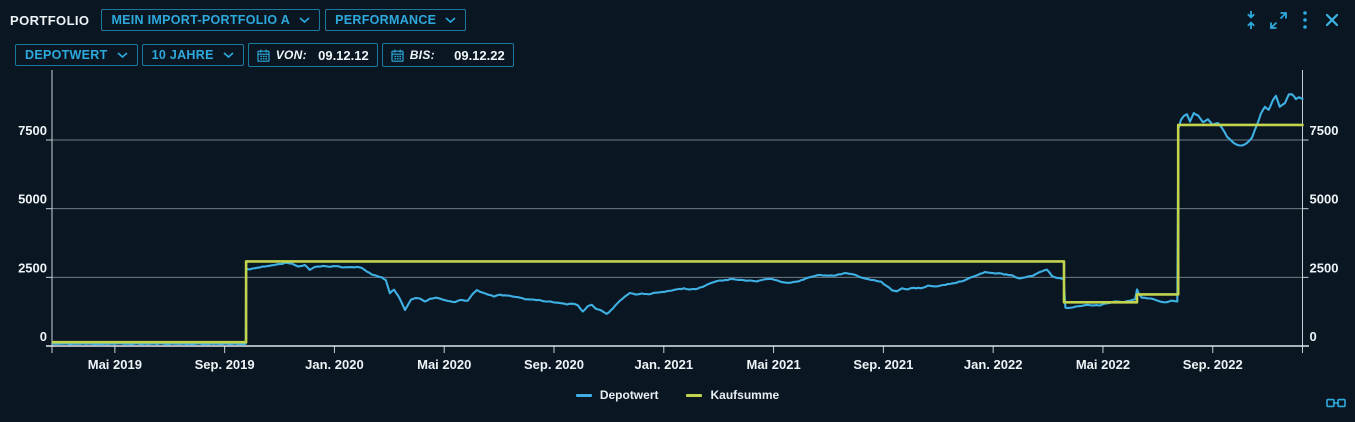 Image resolution: width=1355 pixels, height=422 pixels. Describe the element at coordinates (343, 55) in the screenshot. I see `date-from-value: 09.12.12` at that location.